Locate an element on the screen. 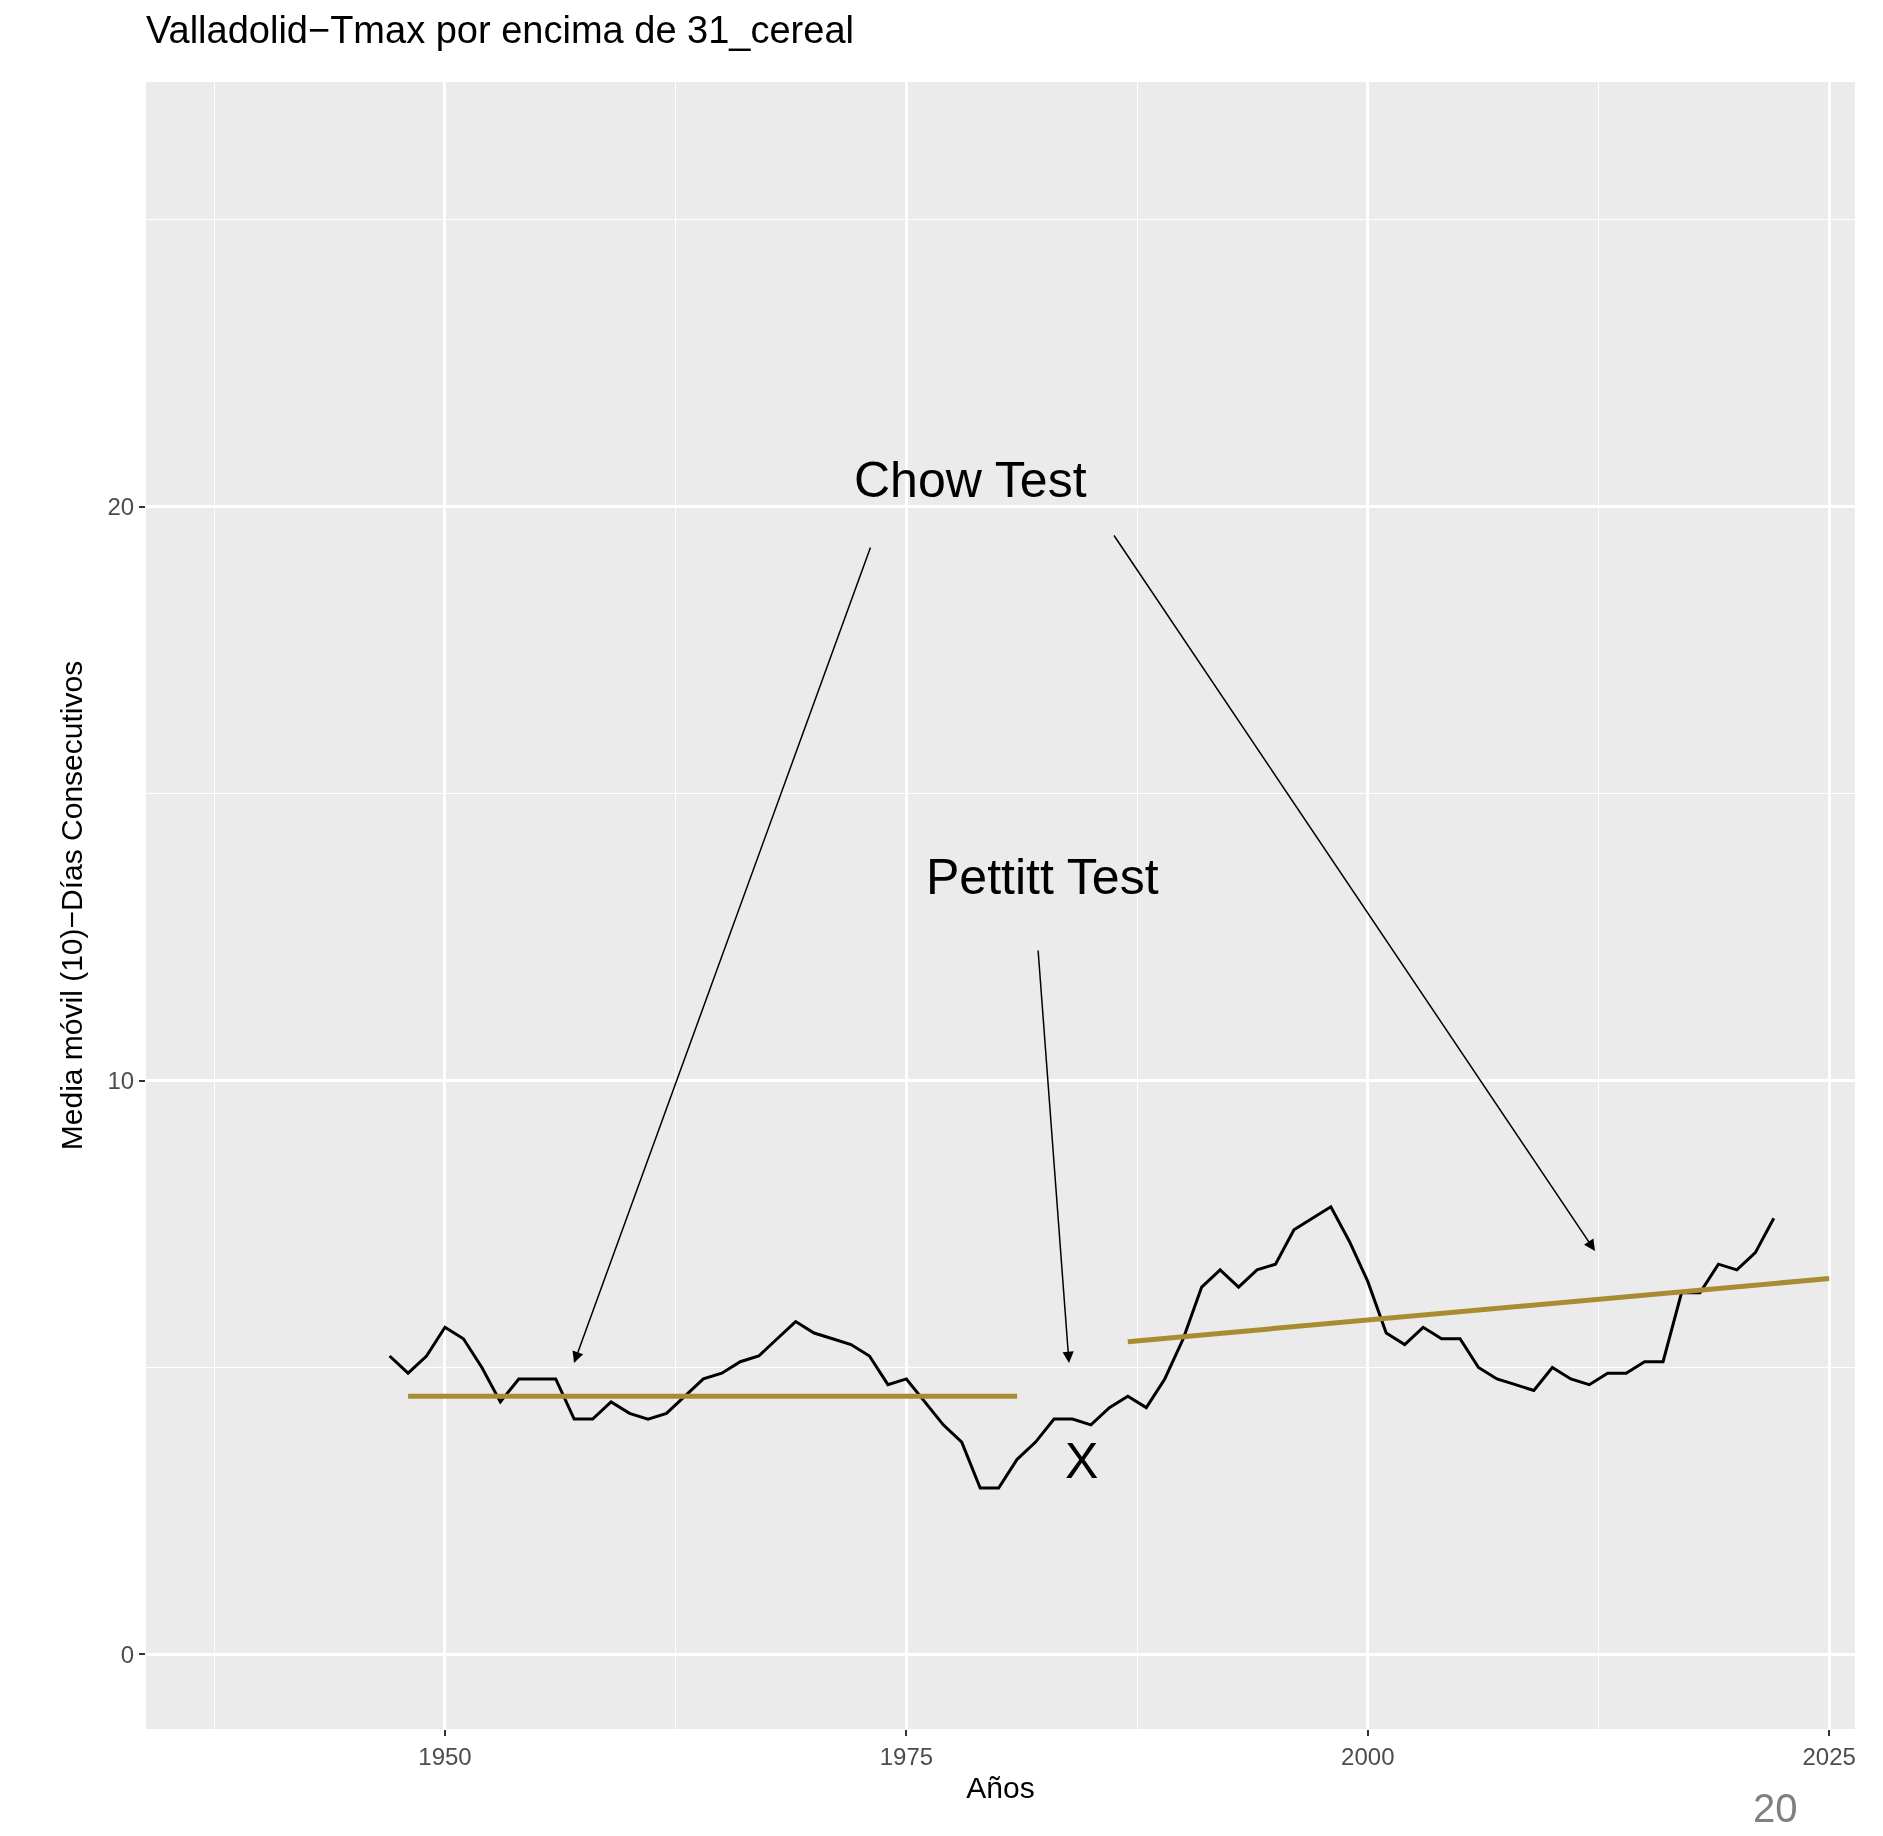  x-tick-label: 2000 is located at coordinates (1368, 1756).